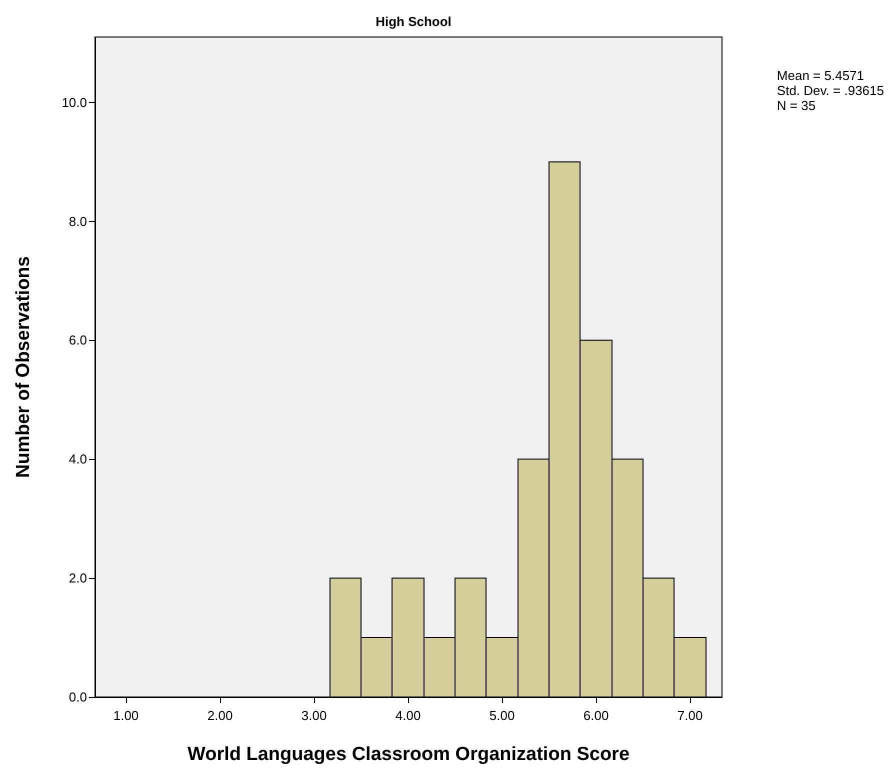 The width and height of the screenshot is (894, 772). I want to click on y-tick-label: 0.0, so click(77, 697).